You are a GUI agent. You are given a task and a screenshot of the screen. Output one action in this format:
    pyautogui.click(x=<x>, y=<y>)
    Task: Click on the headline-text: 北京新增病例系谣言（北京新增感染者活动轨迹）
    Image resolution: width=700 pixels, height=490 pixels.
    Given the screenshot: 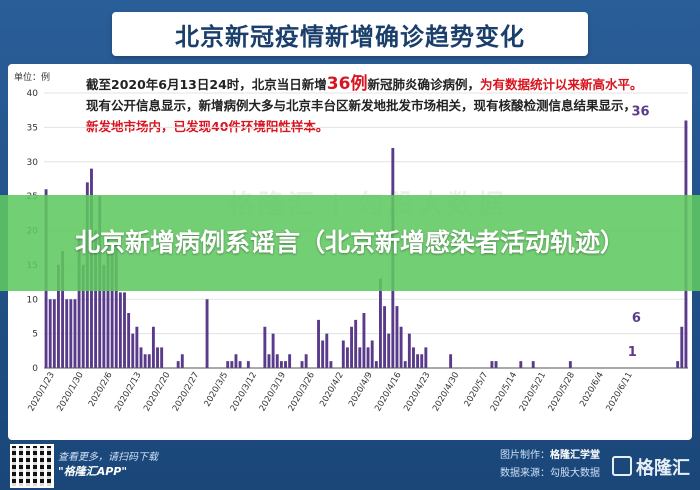 What is the action you would take?
    pyautogui.click(x=349, y=242)
    